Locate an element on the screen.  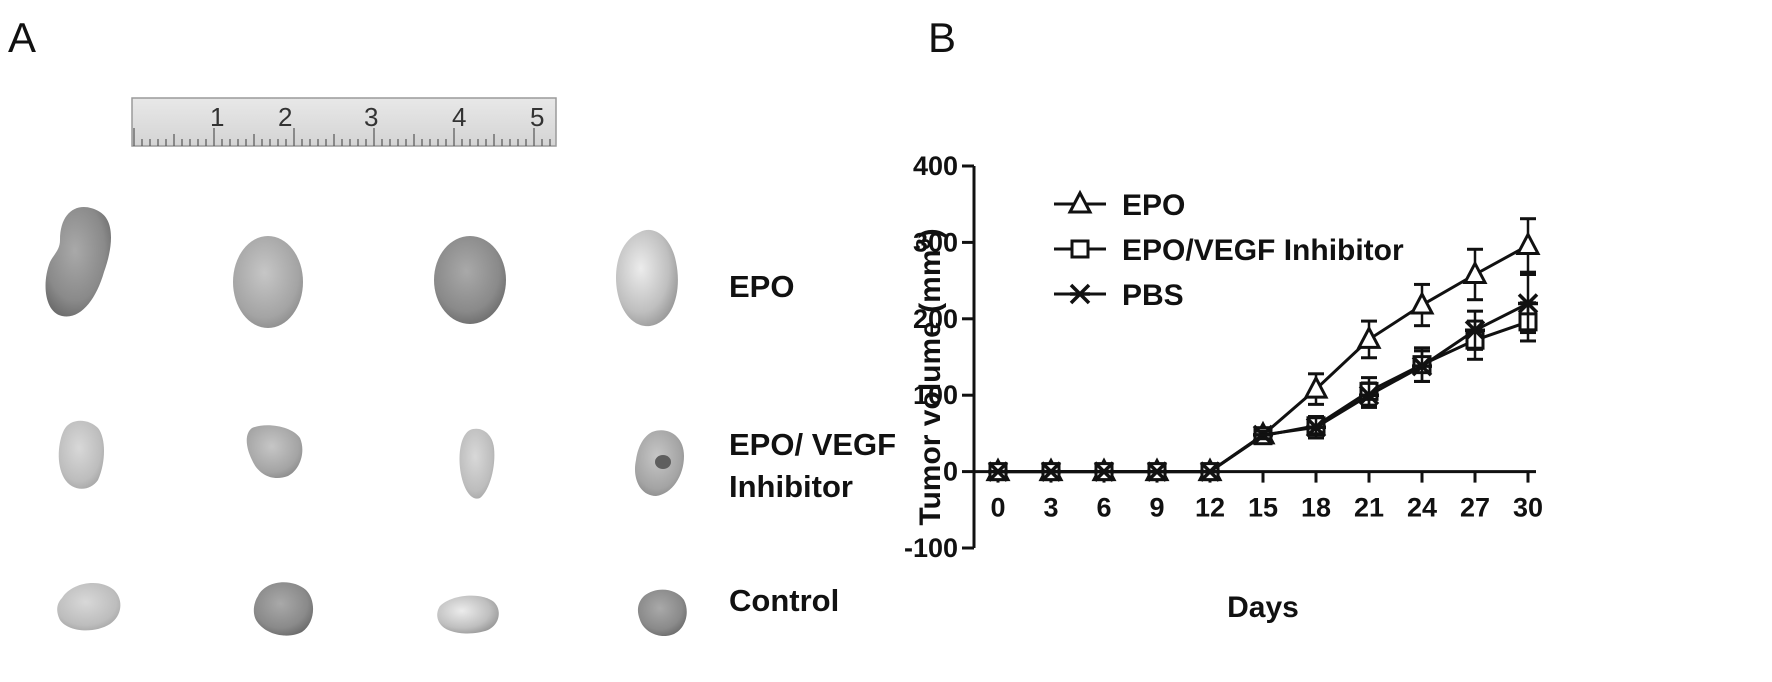
y-axis-title-superscript: 3 is located at coordinates (924, 243).